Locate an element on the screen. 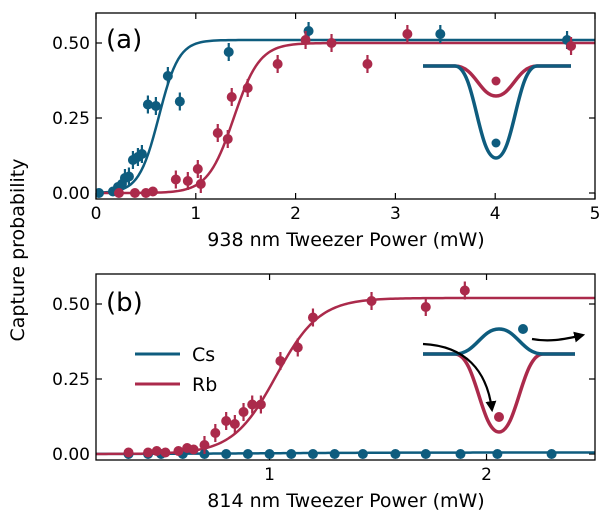  x-tick-label: 5 is located at coordinates (595, 214).